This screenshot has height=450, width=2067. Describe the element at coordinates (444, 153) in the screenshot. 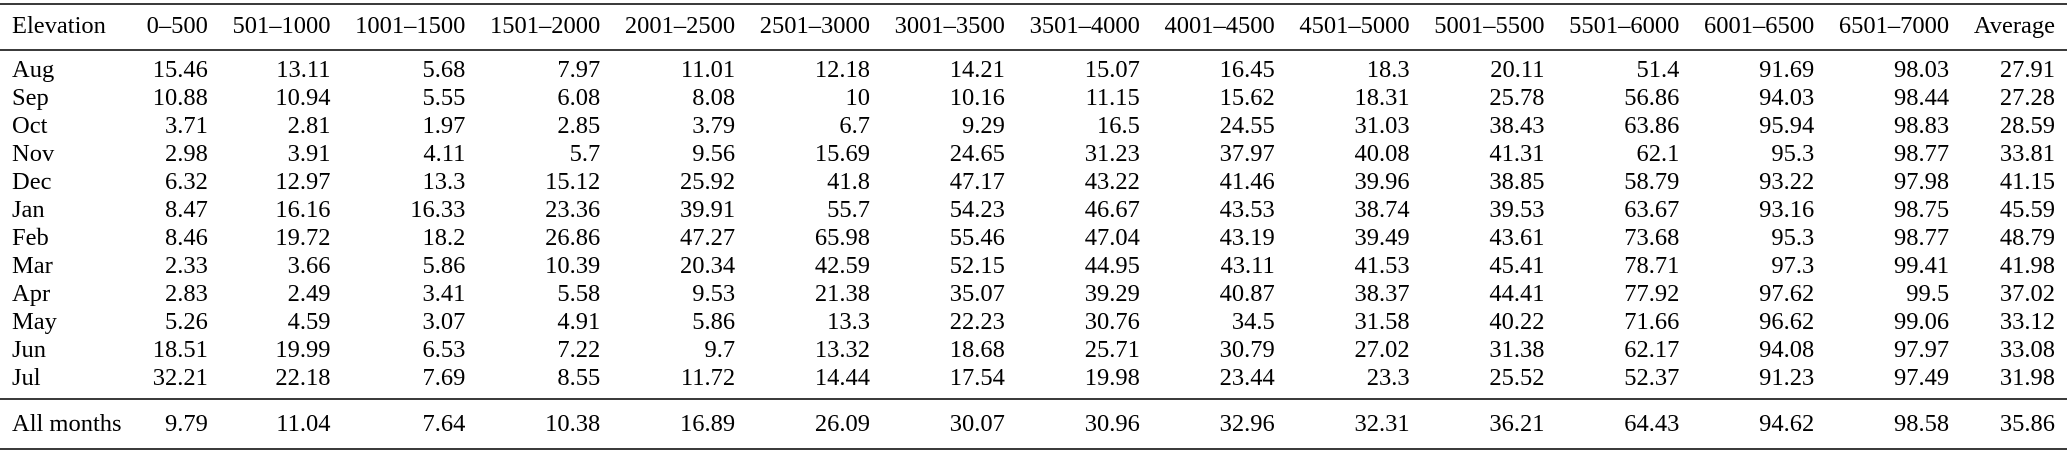

I see `cell: 4.11` at that location.